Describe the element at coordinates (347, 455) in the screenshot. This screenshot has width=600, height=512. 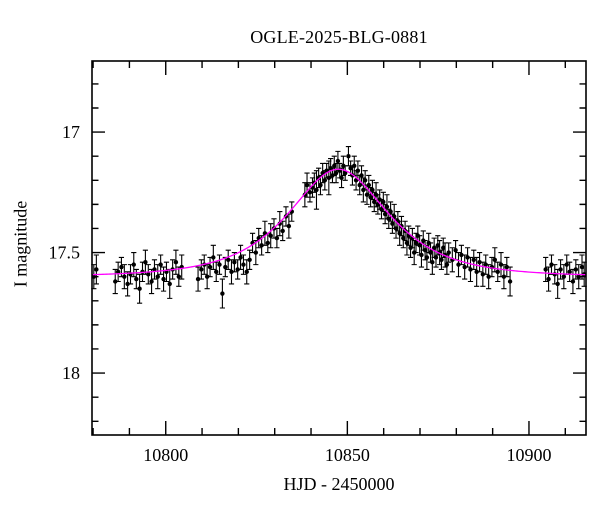
I see `x-tick-label: 10850` at that location.